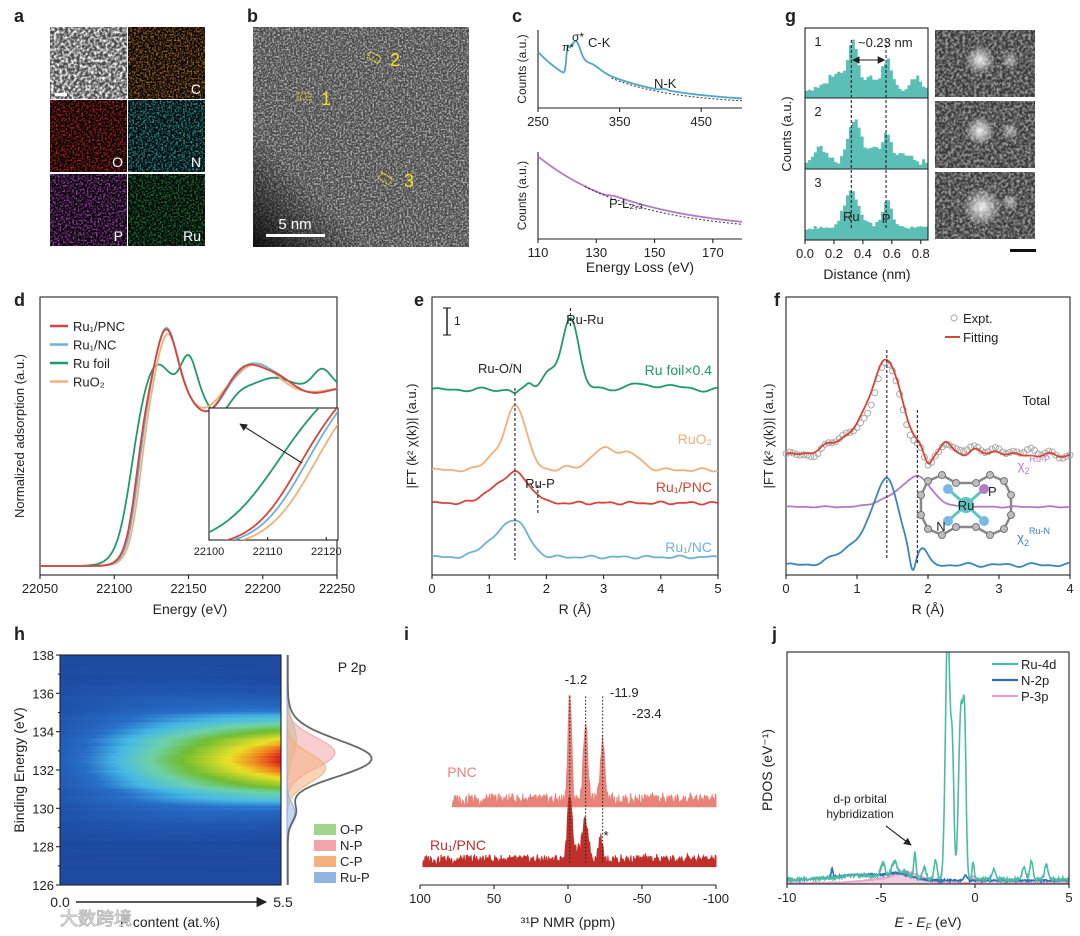  Describe the element at coordinates (790, 16) in the screenshot. I see `panel-label: g` at that location.